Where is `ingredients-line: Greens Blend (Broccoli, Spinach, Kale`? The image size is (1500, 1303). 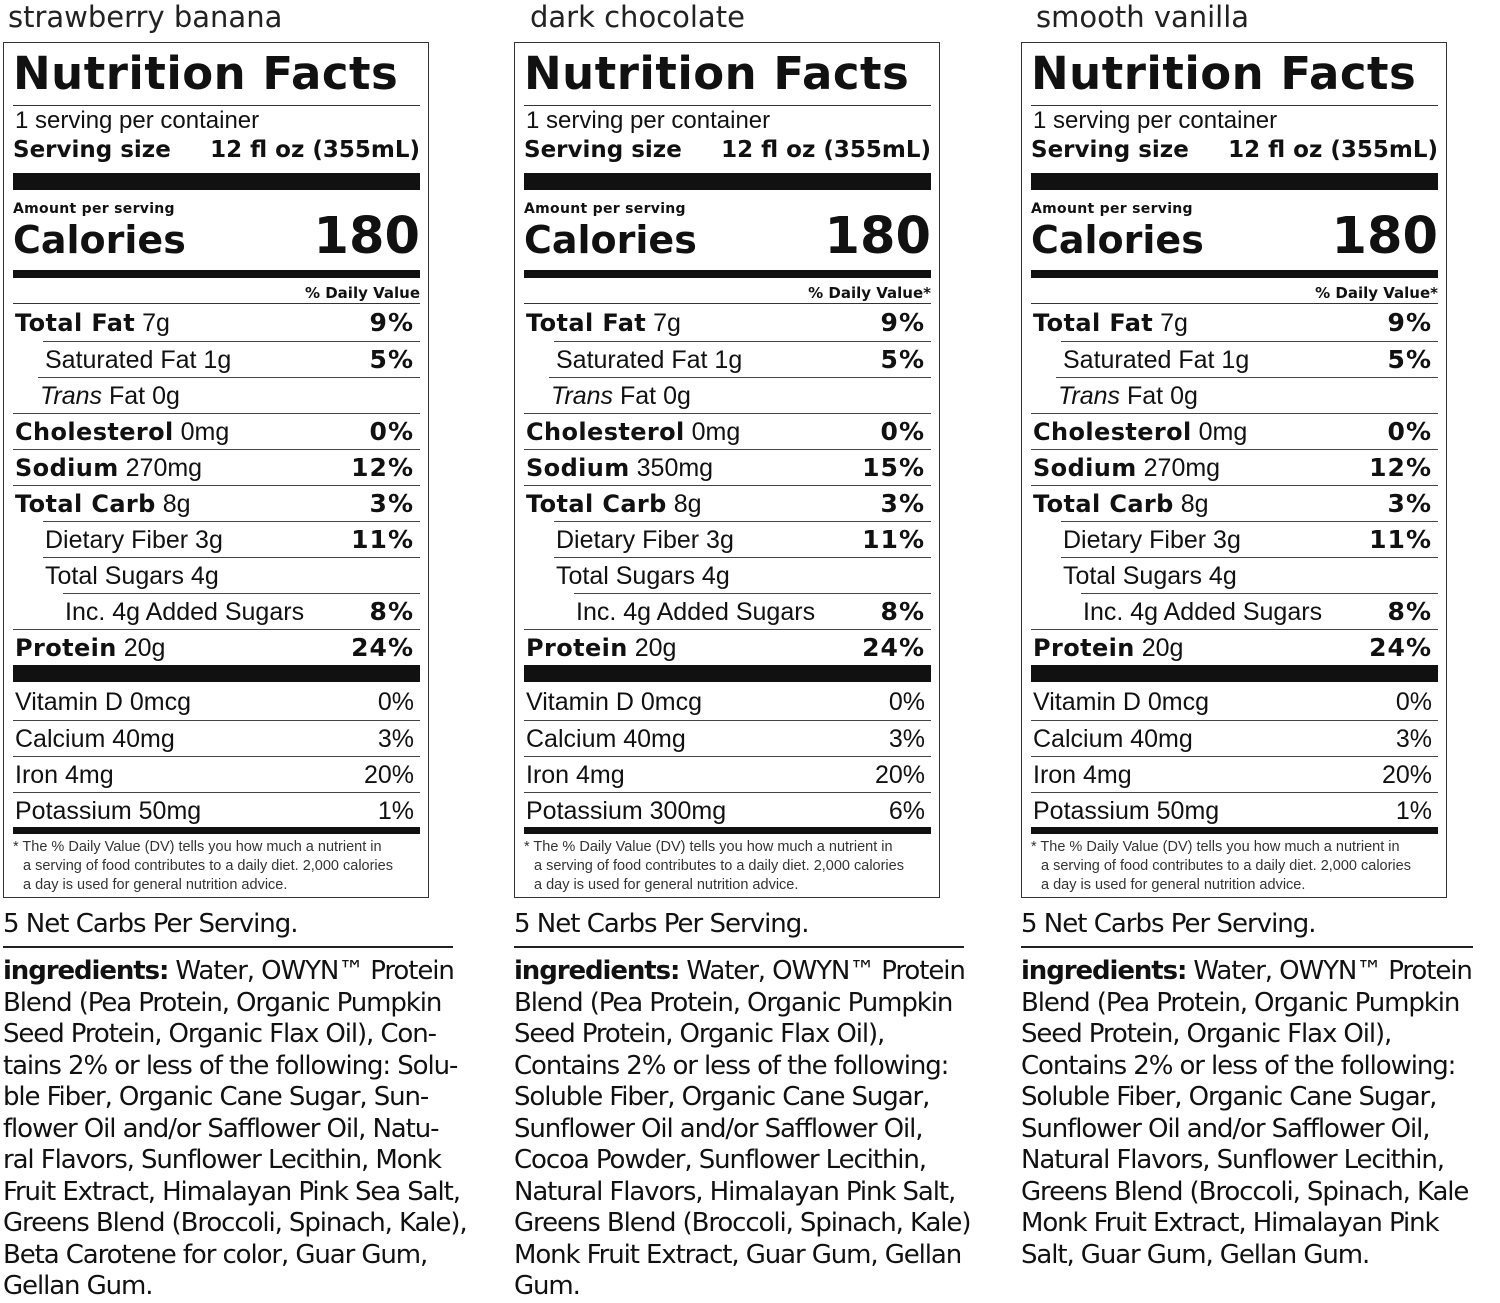 ingredients-line: Greens Blend (Broccoli, Spinach, Kale is located at coordinates (1246, 1193).